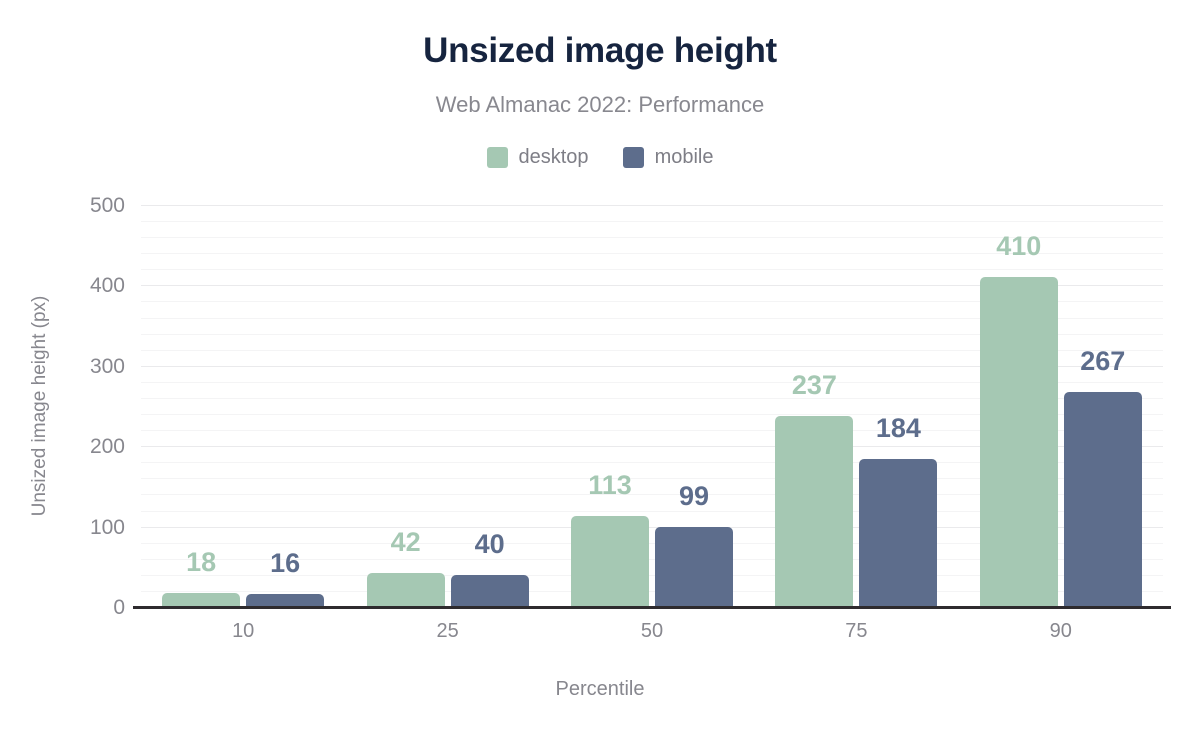 The height and width of the screenshot is (742, 1200). Describe the element at coordinates (243, 631) in the screenshot. I see `x-tick-label: 10` at that location.